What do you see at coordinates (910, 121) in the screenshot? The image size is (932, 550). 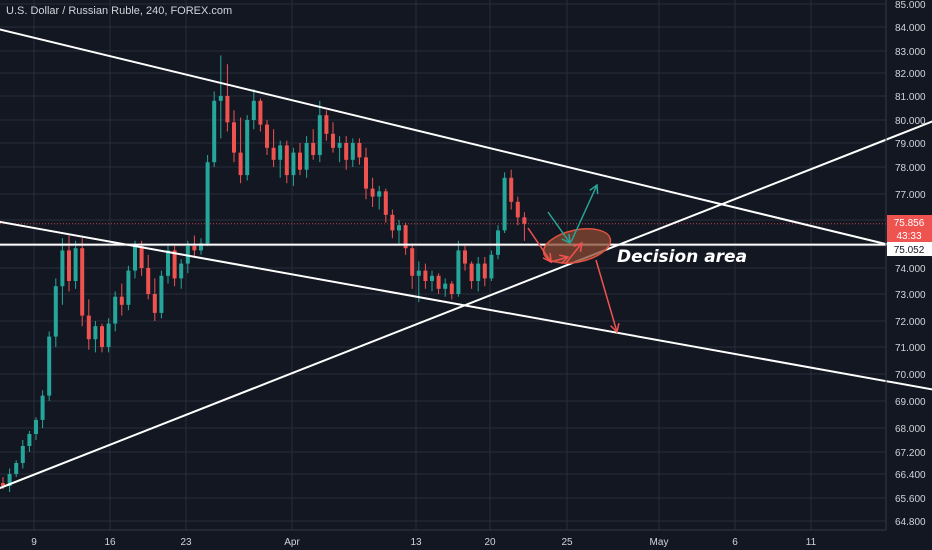 I see `y-tick-label: 80.000` at bounding box center [910, 121].